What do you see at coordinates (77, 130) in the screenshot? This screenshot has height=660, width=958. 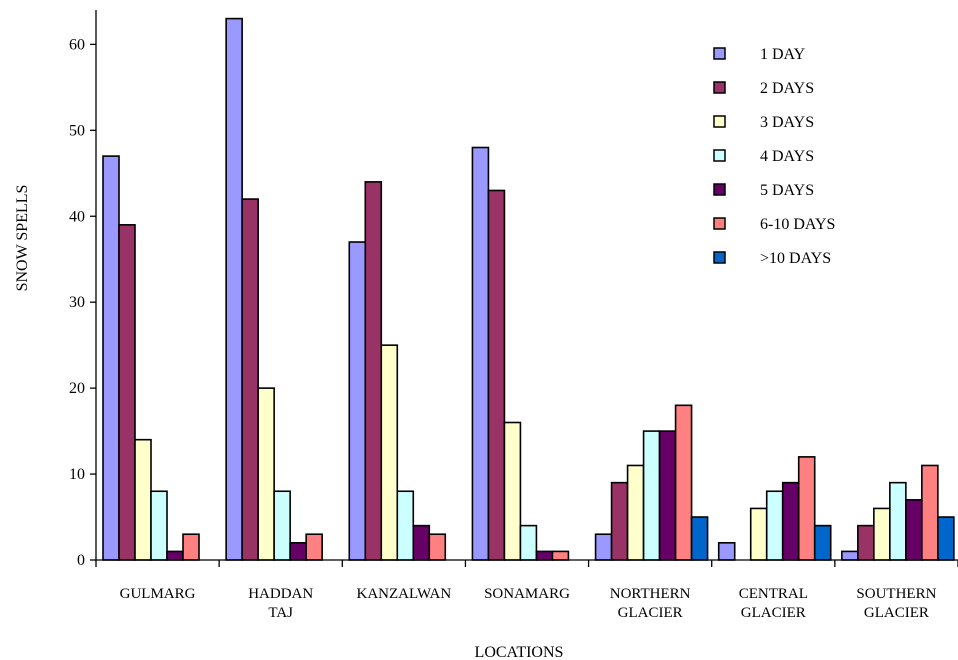 I see `y-tick-label-50: 50` at bounding box center [77, 130].